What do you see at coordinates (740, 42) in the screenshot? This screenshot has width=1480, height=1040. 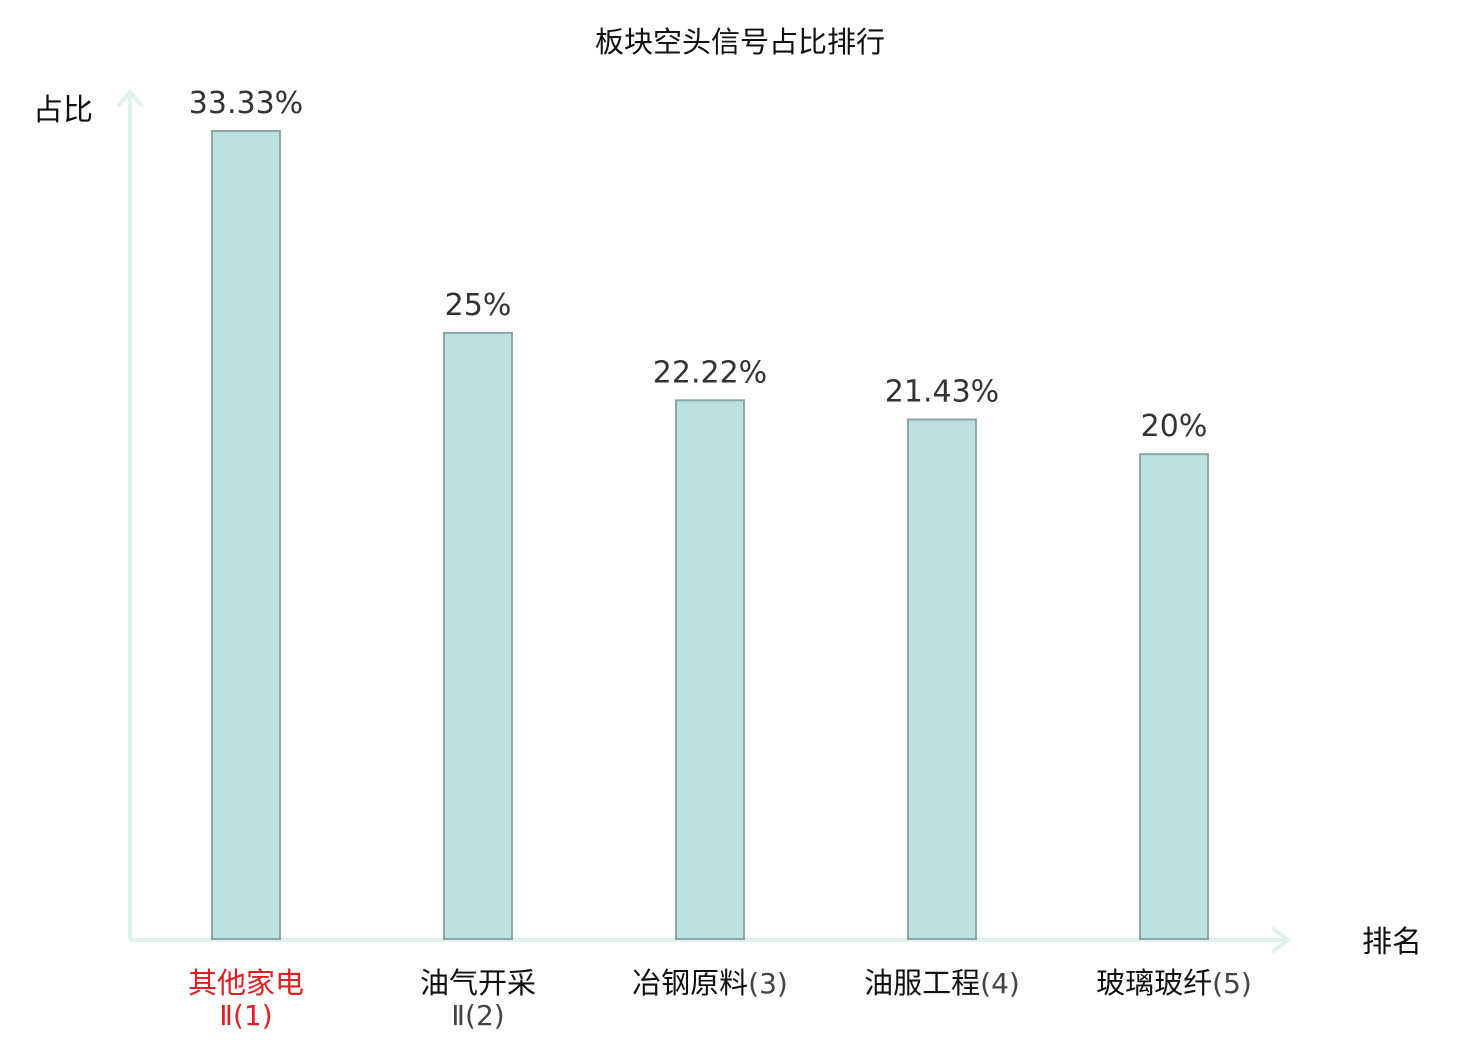 I see `chart-title: 板块空头信号占比排行` at bounding box center [740, 42].